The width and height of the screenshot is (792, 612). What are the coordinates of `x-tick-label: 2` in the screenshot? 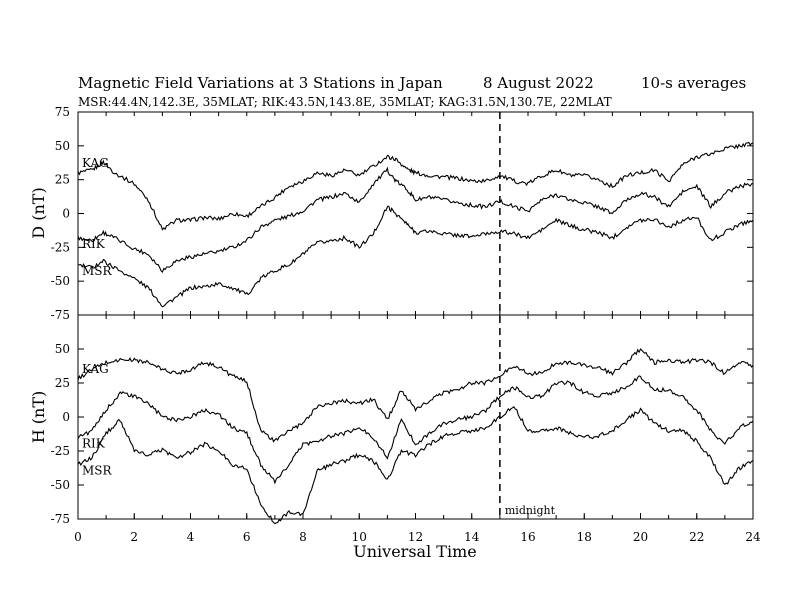 It's located at (134, 537).